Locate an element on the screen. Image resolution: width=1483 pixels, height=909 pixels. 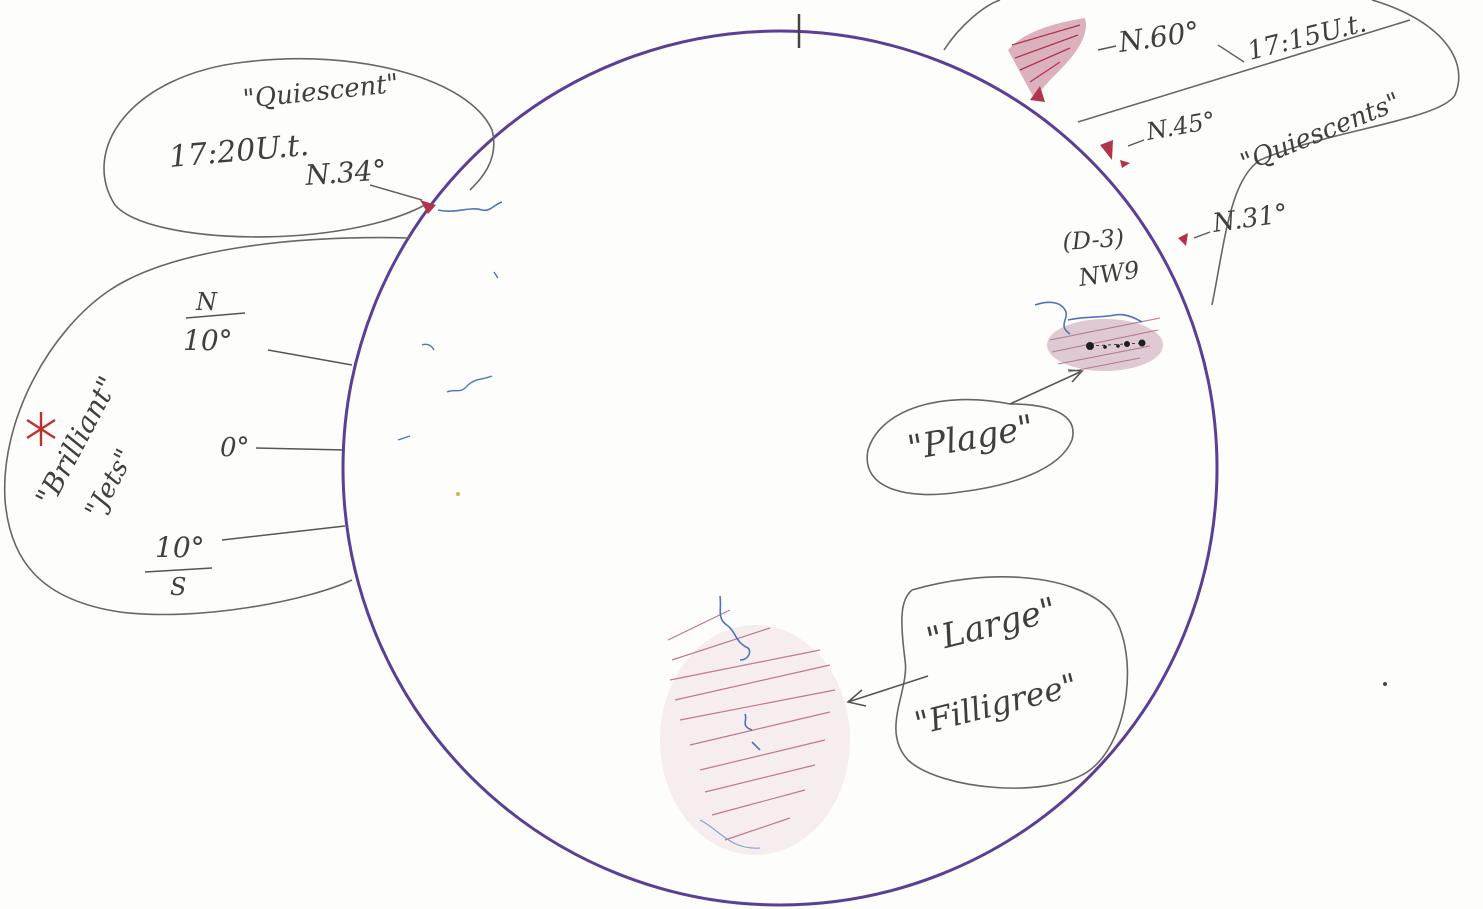
lat-n45-label: N.45° is located at coordinates (1180, 126).